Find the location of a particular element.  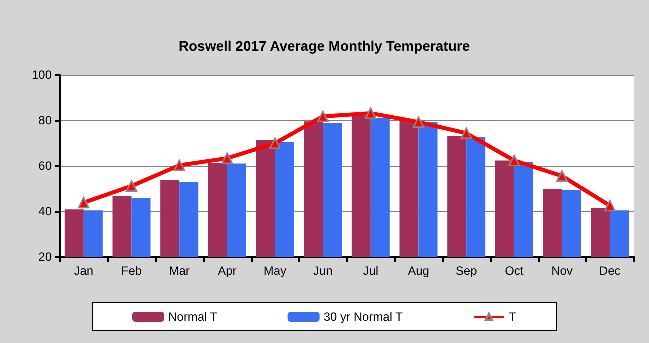

y-tick-label: 40 is located at coordinates (45, 211).